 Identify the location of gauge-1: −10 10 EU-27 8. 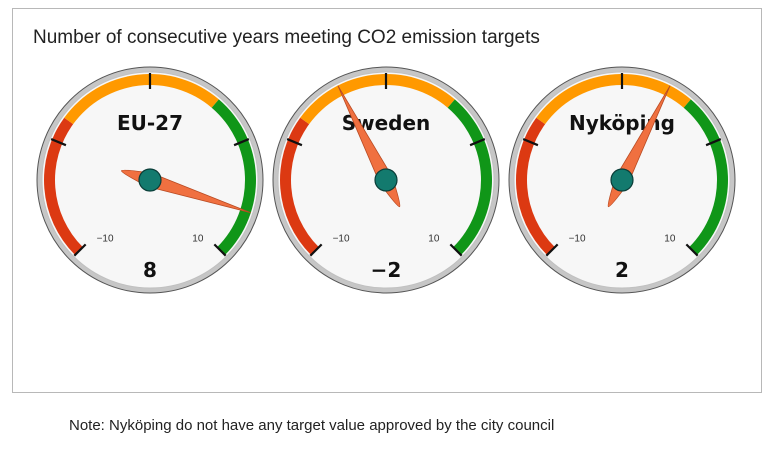
(150, 180).